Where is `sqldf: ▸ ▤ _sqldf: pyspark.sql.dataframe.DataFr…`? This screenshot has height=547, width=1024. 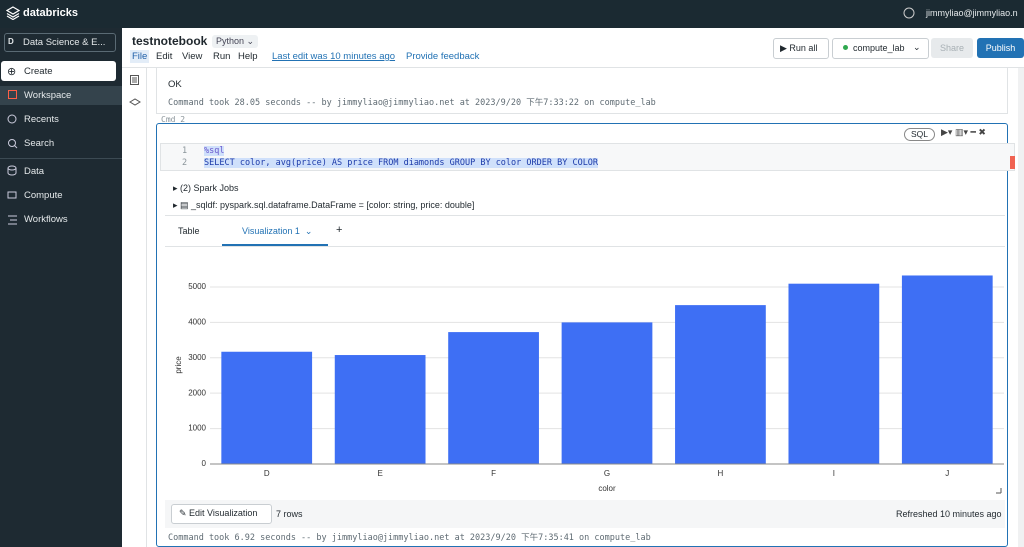
sqldf: ▸ ▤ _sqldf: pyspark.sql.dataframe.DataFr… is located at coordinates (324, 205).